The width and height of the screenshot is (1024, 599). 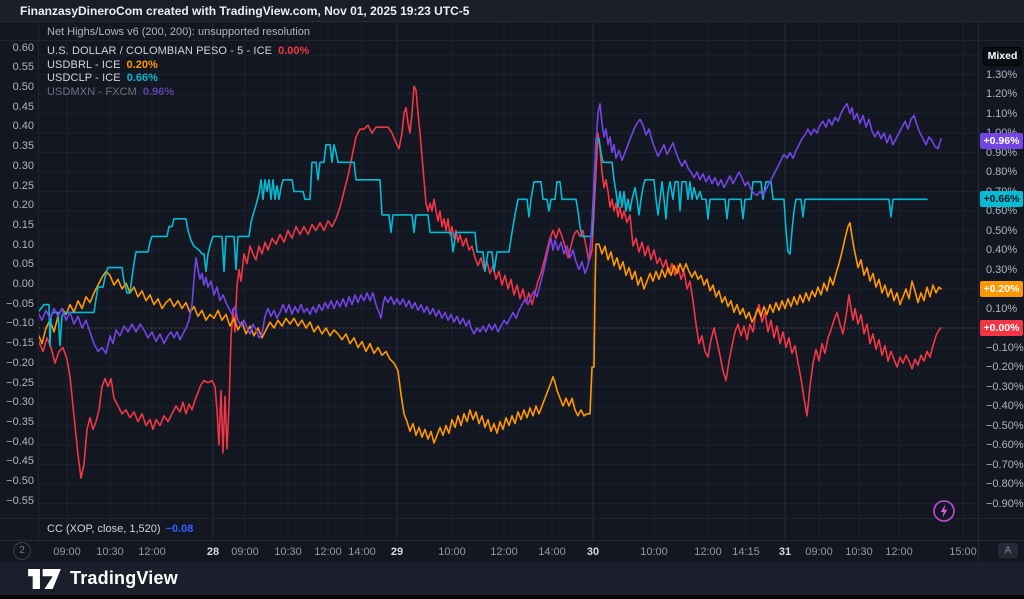 I want to click on left-scale-tick: −0.15, so click(x=20, y=343).